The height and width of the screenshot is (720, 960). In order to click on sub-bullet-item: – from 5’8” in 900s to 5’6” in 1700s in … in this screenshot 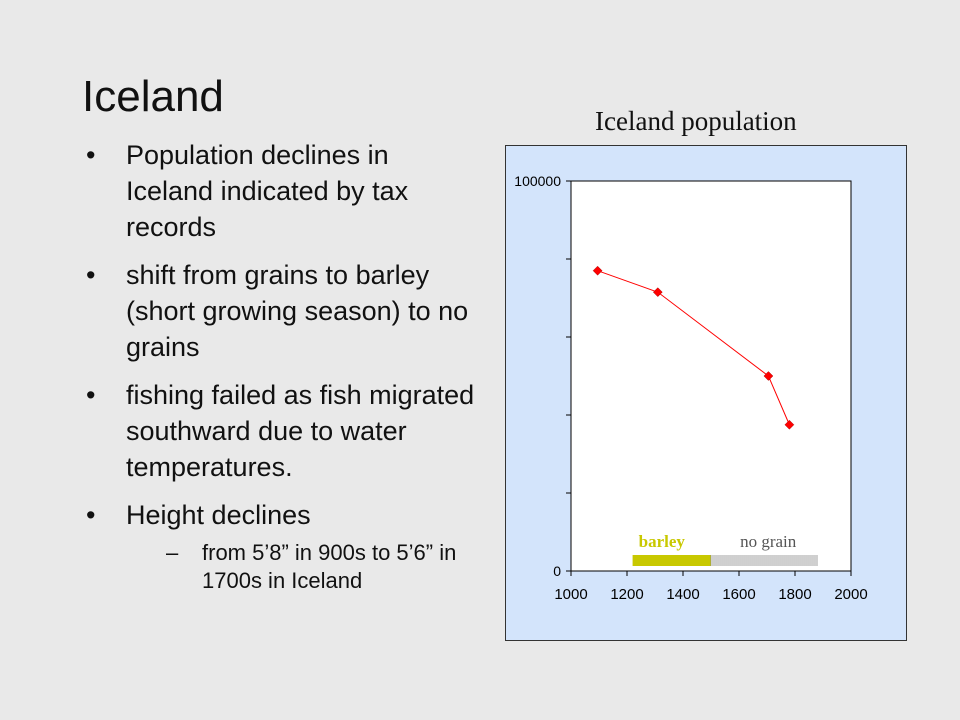, I will do `click(321, 567)`.